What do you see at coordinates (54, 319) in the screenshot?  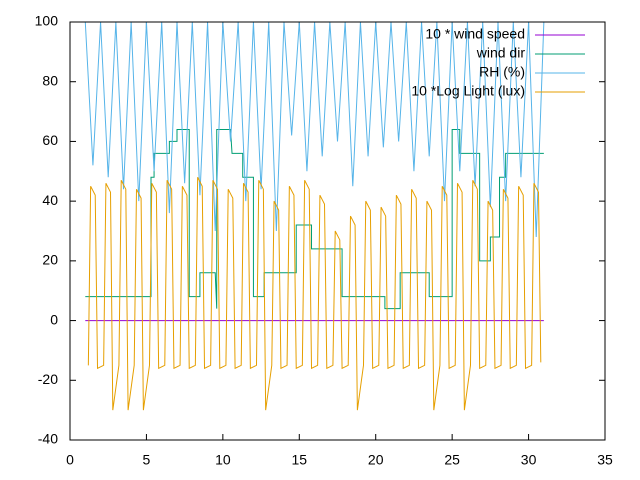 I see `y-tick-label: 0` at bounding box center [54, 319].